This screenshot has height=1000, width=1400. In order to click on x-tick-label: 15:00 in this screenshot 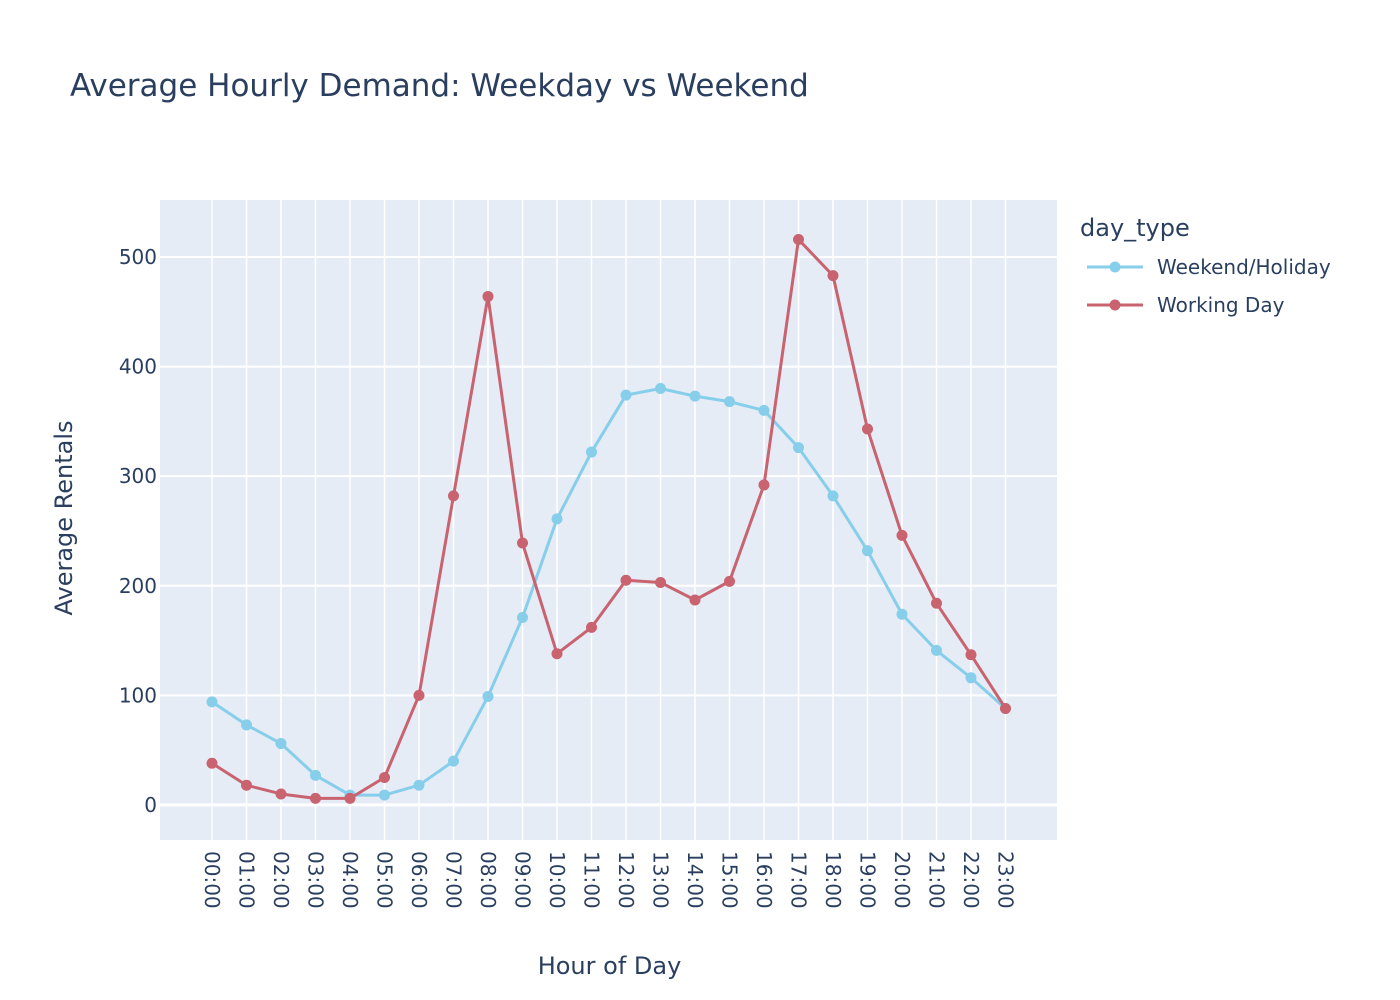, I will do `click(730, 880)`.